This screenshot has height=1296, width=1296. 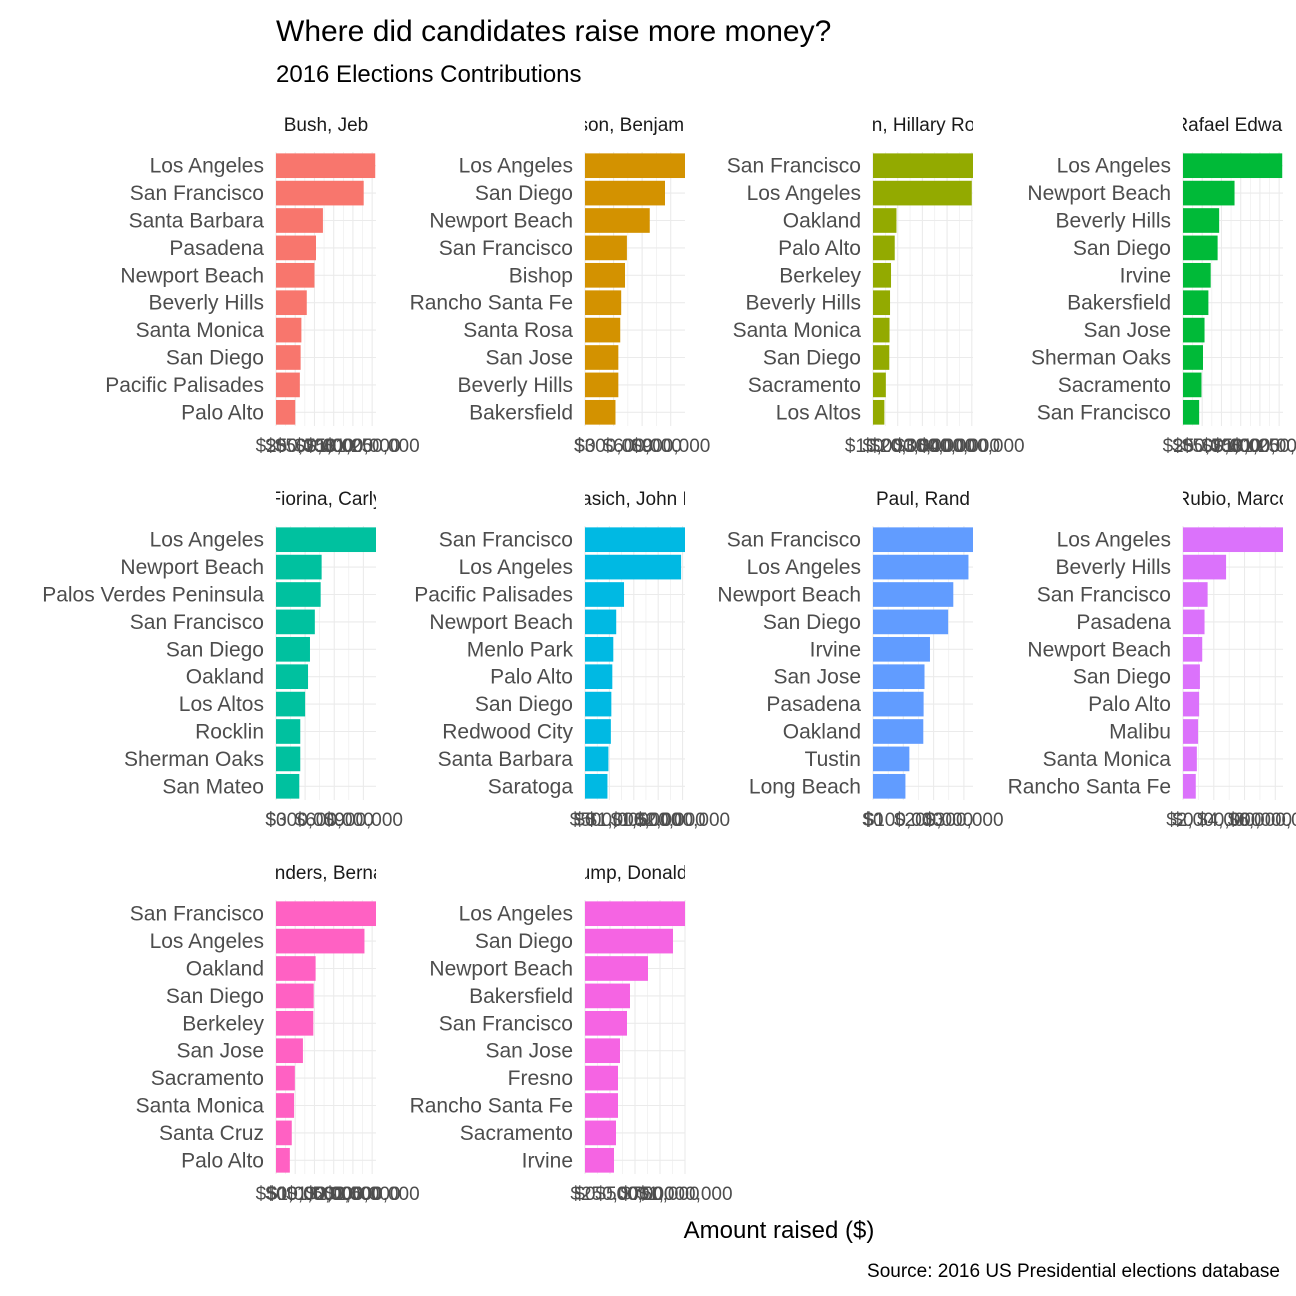 I want to click on x-tick-label: $1,250,000, so click(x=1264, y=446).